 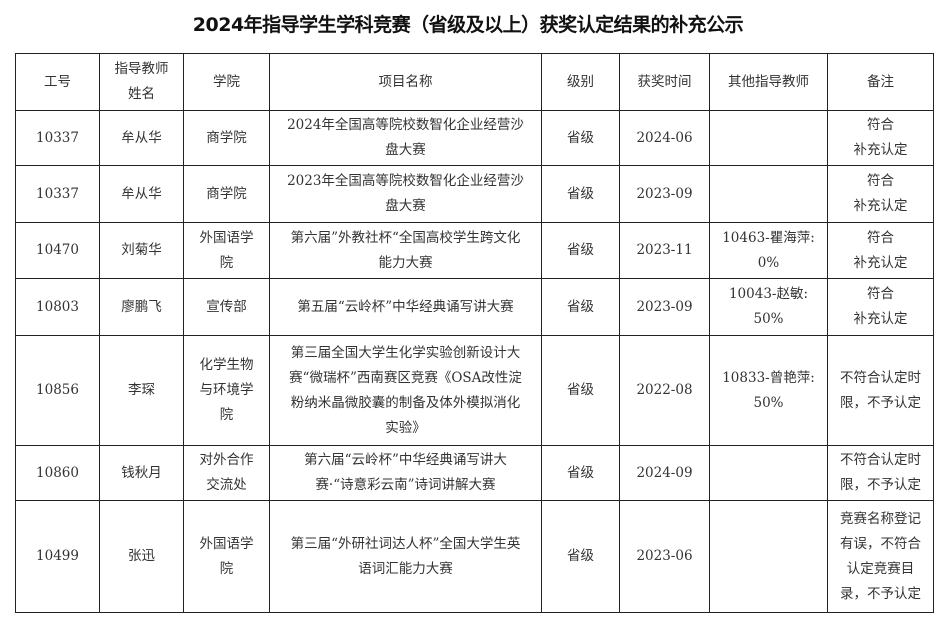 I want to click on cell-project-name: 第五届“云岭杯”中华经典诵写讲大赛, so click(x=405, y=307).